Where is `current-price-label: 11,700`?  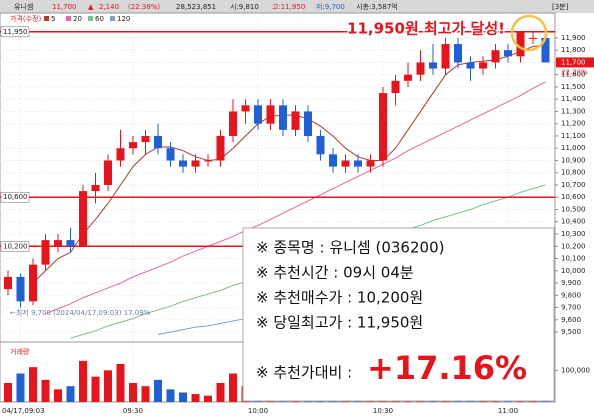 current-price-label: 11,700 is located at coordinates (573, 62).